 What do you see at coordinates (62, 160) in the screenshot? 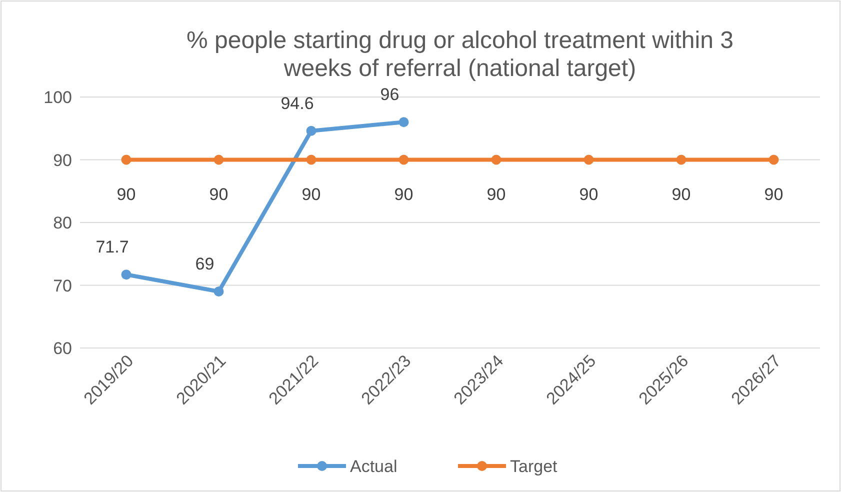
I see `y-tick-label: 90` at bounding box center [62, 160].